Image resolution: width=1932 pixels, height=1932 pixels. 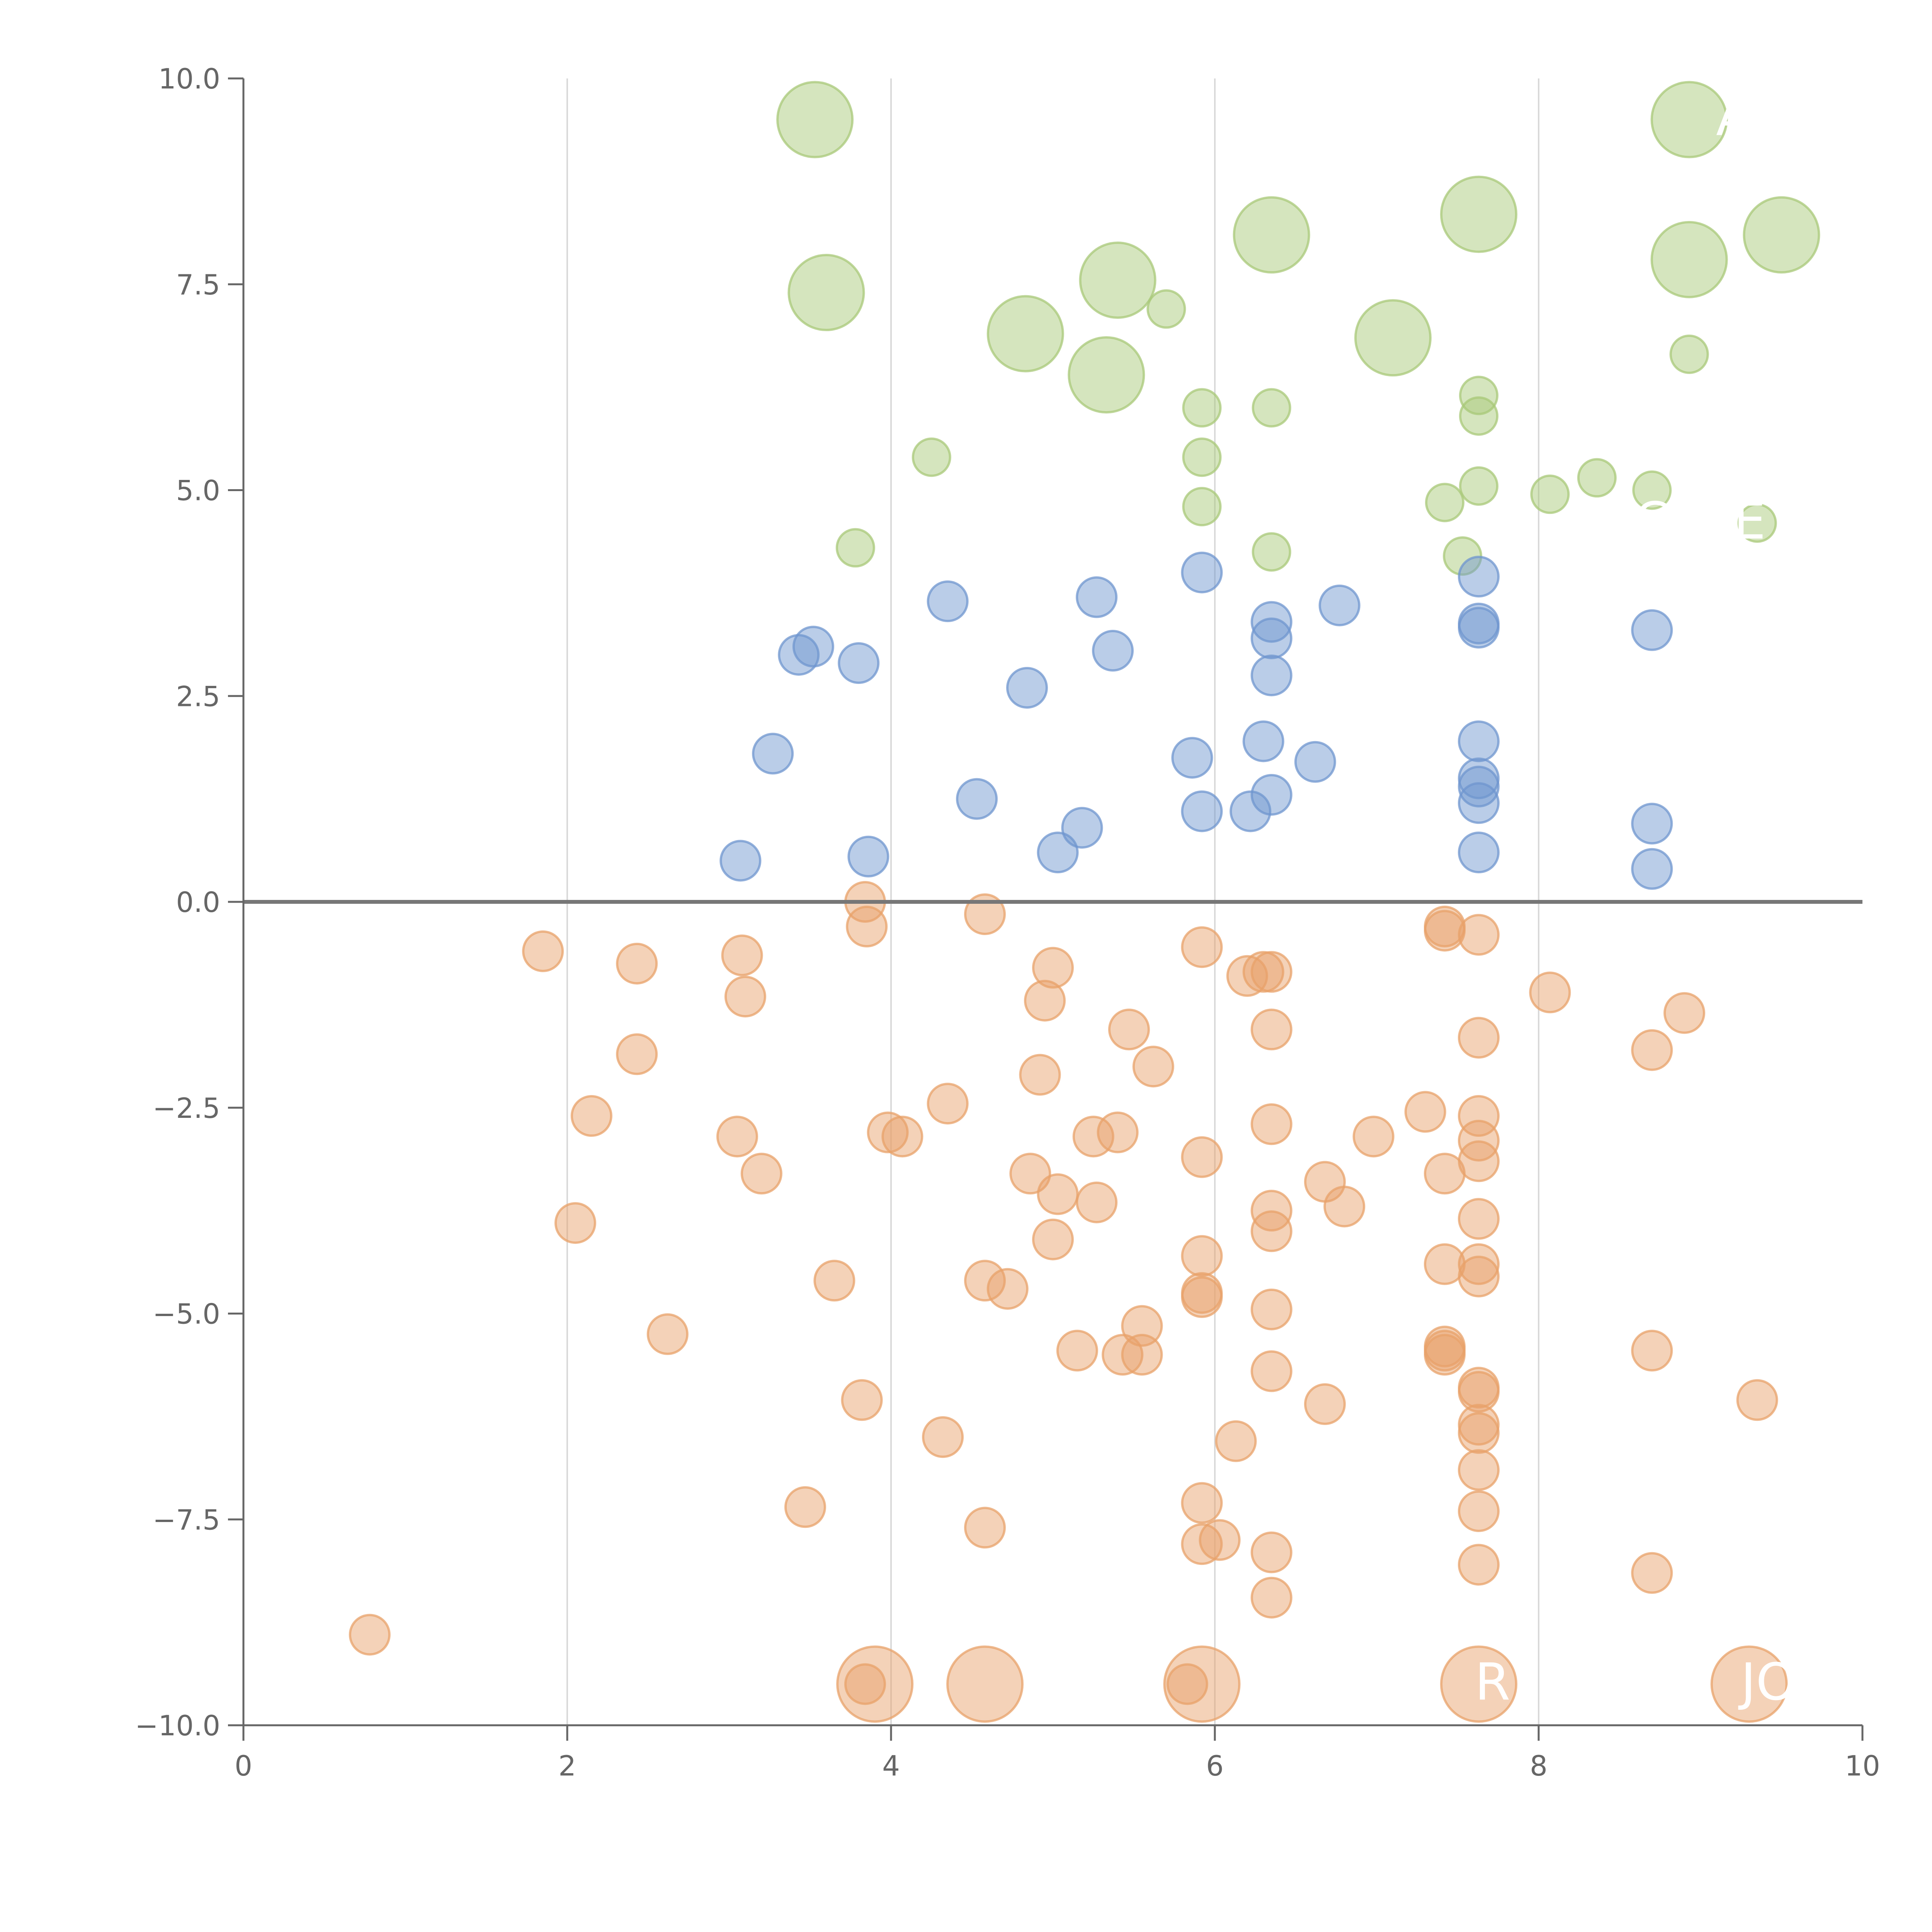 What do you see at coordinates (177, 1726) in the screenshot?
I see `y-tick-label: −10.0` at bounding box center [177, 1726].